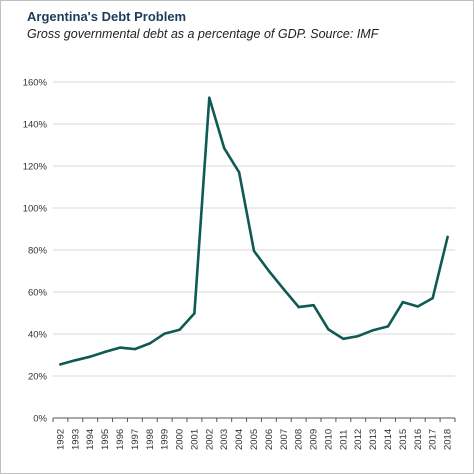 The height and width of the screenshot is (474, 474). Describe the element at coordinates (35, 167) in the screenshot. I see `y-tick-label: 120%` at that location.